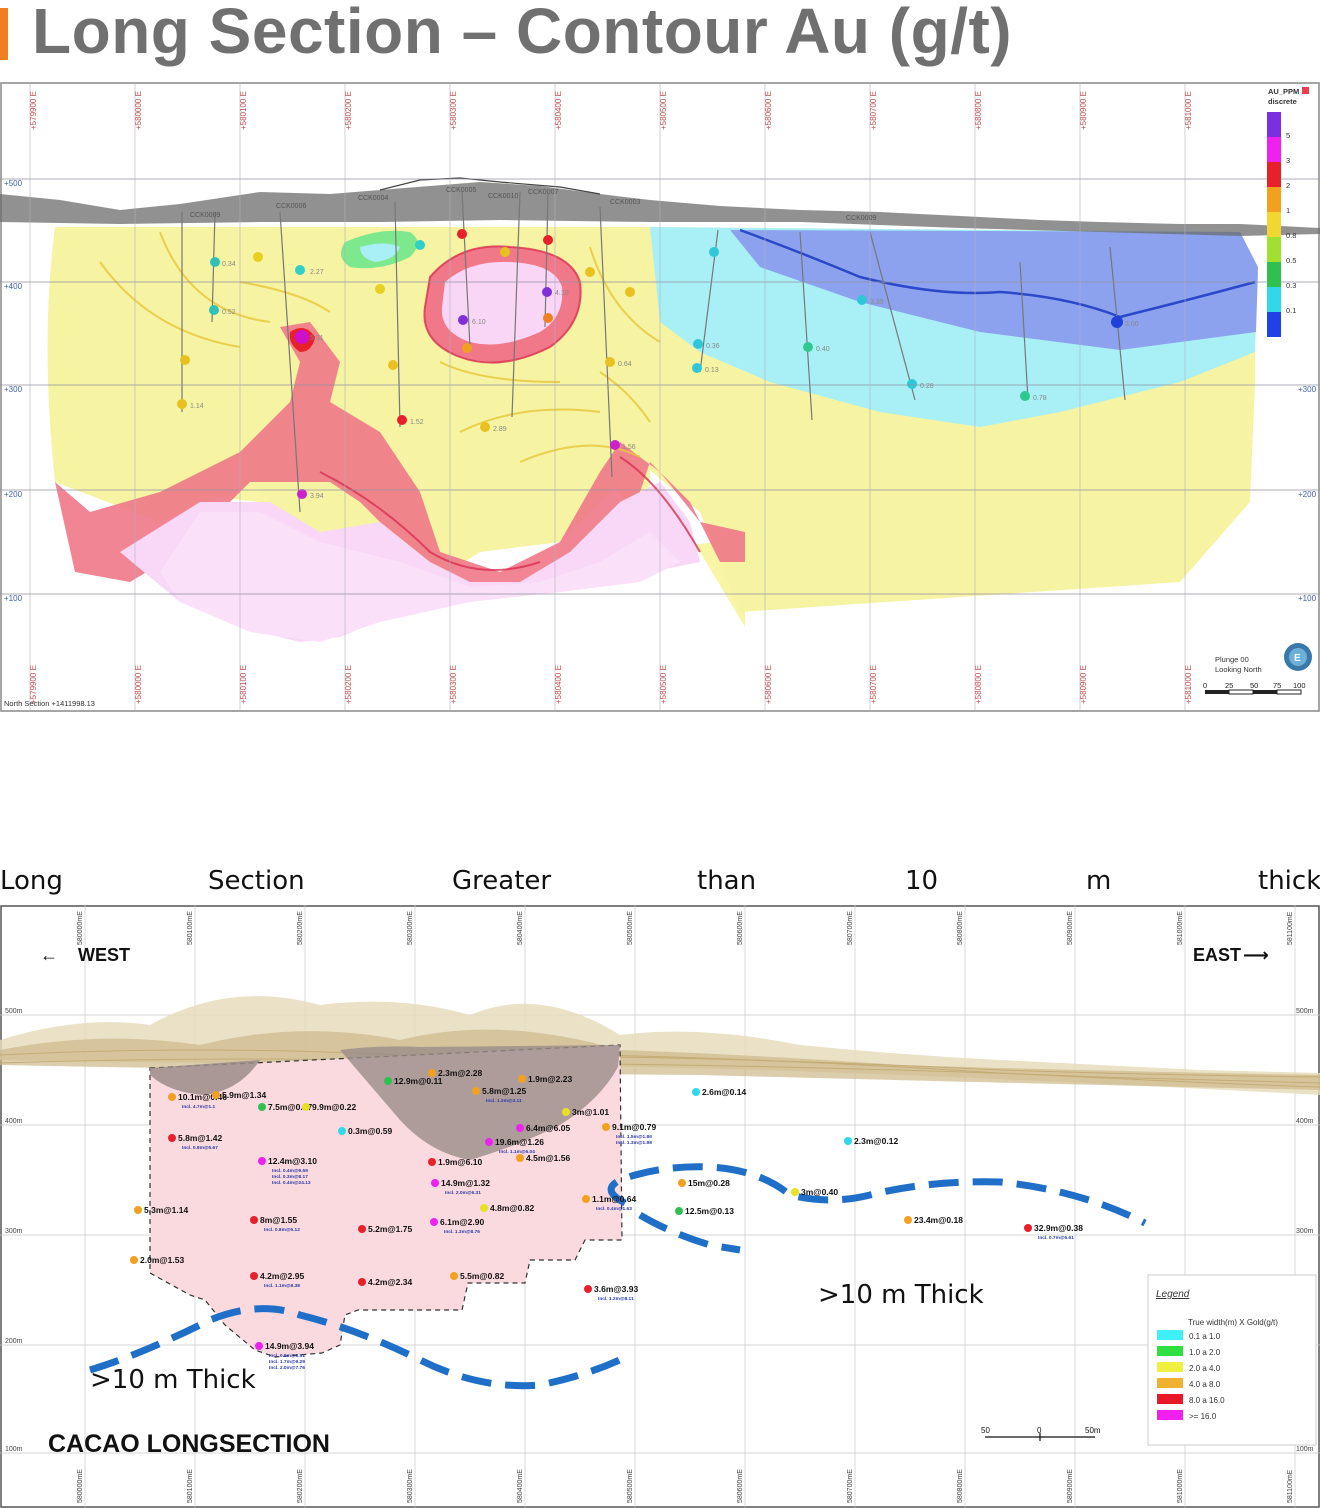 The height and width of the screenshot is (1508, 1320). I want to click on intercept-label: 1.1m@0.64, so click(614, 1199).